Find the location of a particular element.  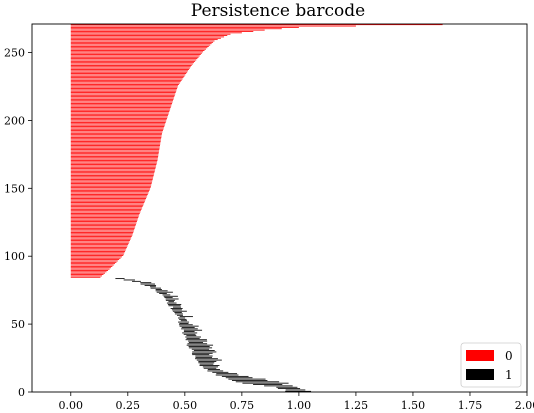

y-axis: 0 50 100 150 200 250 is located at coordinates (18, 223).